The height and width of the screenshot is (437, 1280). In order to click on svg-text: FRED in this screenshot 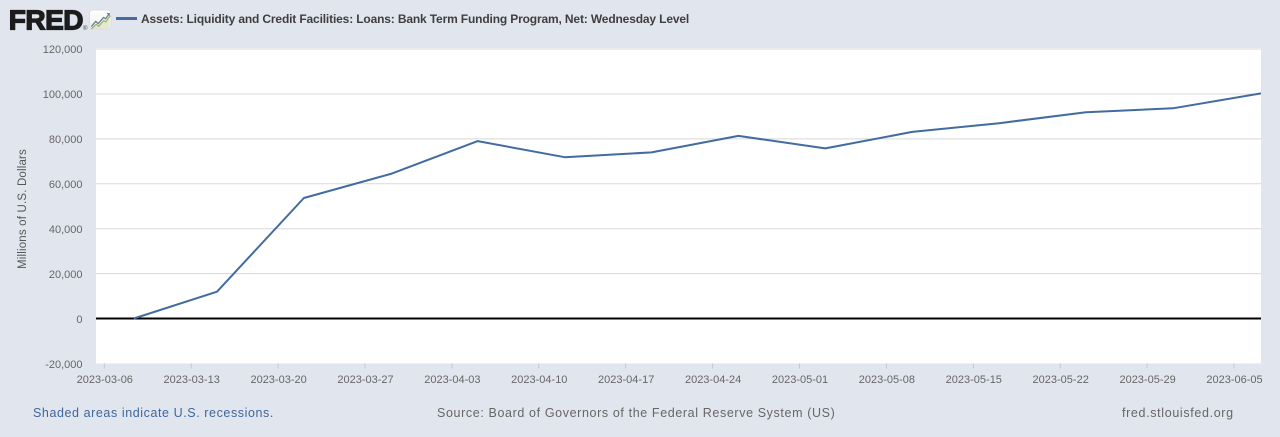, I will do `click(46, 19)`.